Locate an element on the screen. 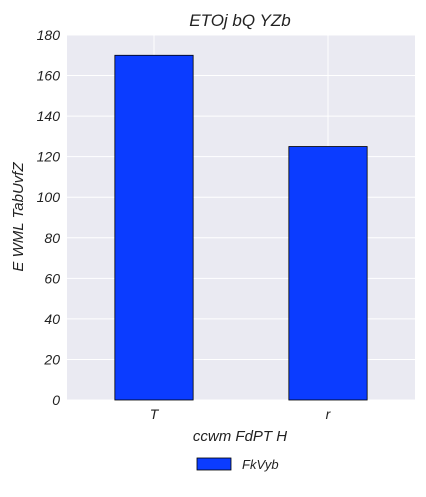  y-tick-label: 0 is located at coordinates (56, 400).